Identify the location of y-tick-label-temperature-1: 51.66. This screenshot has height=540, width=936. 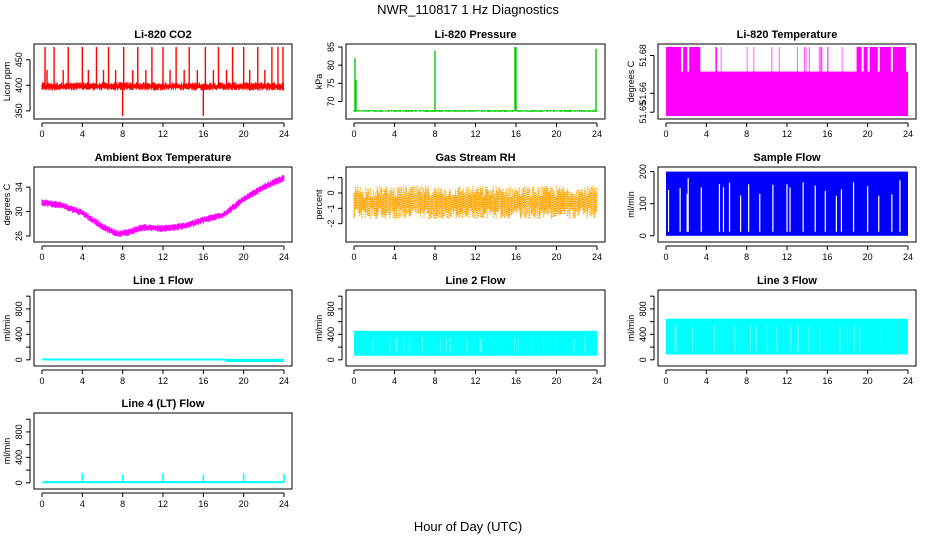
(643, 93).